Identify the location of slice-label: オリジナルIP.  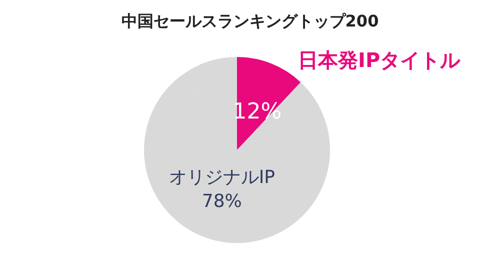
(222, 177).